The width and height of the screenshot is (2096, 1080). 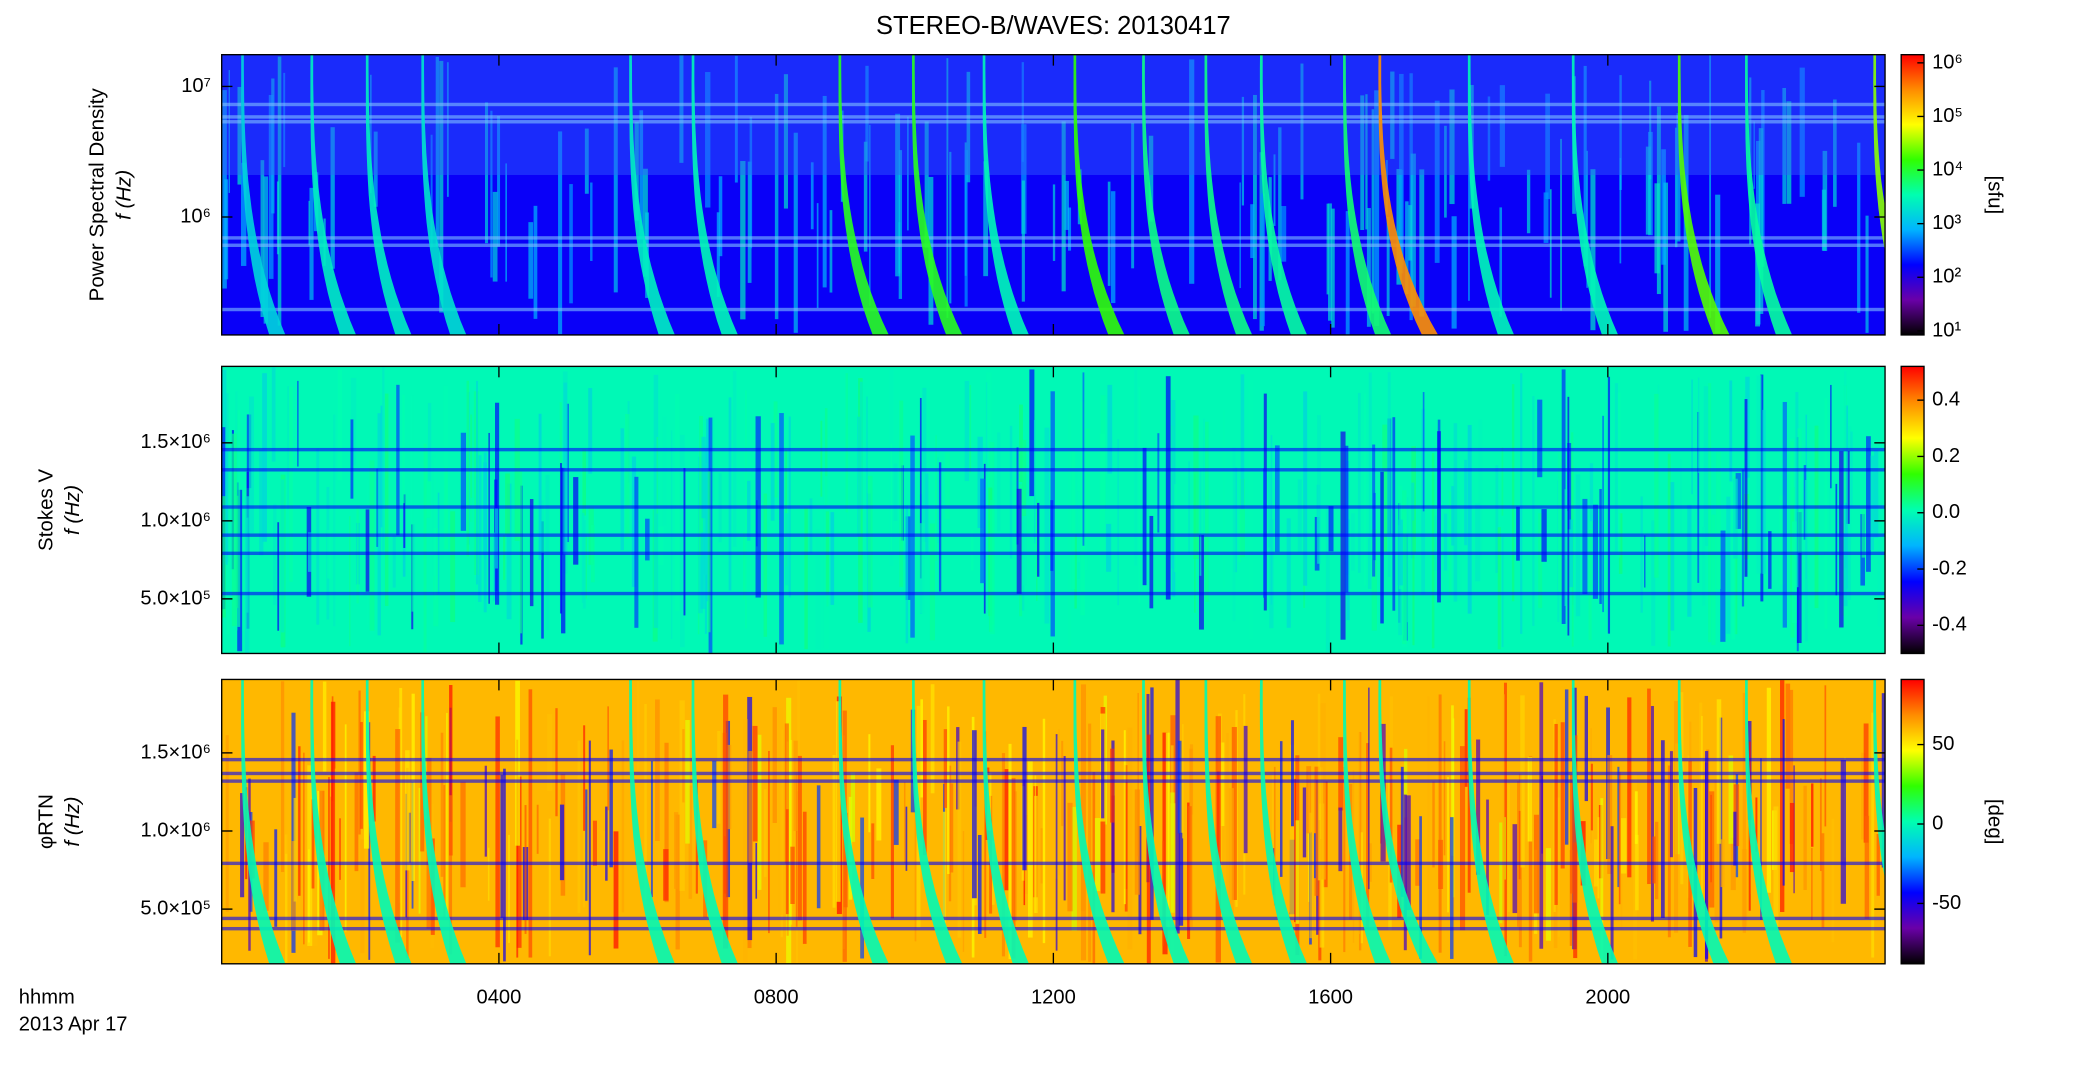 I want to click on y-axis-label: φRTN, so click(x=47, y=821).